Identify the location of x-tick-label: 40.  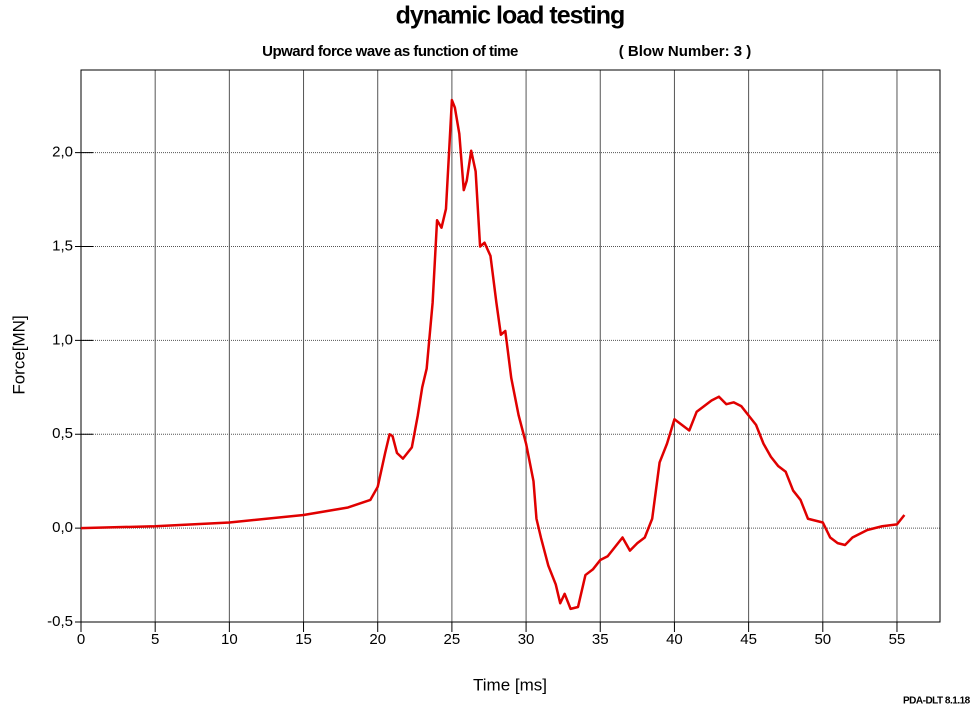
(674, 639).